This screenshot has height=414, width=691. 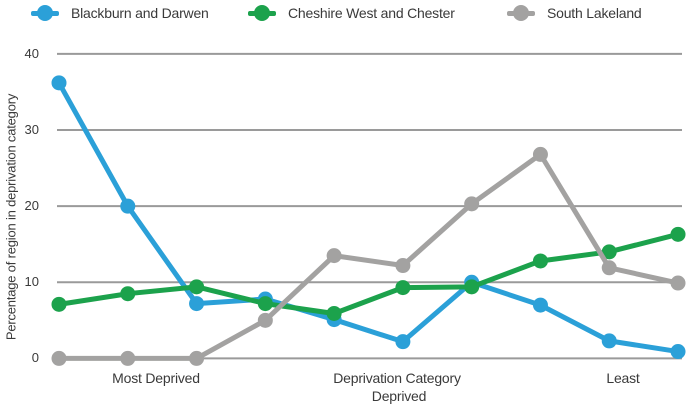 What do you see at coordinates (623, 378) in the screenshot?
I see `x-tick-label-least: Least` at bounding box center [623, 378].